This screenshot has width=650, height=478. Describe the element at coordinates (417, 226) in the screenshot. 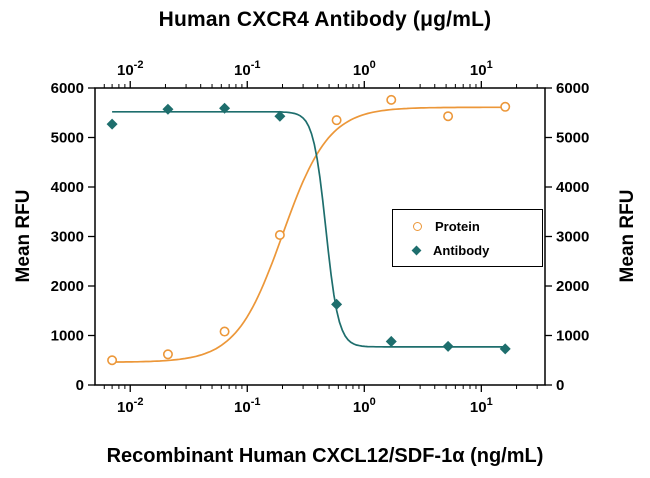

I see `protein-marker-icon` at that location.